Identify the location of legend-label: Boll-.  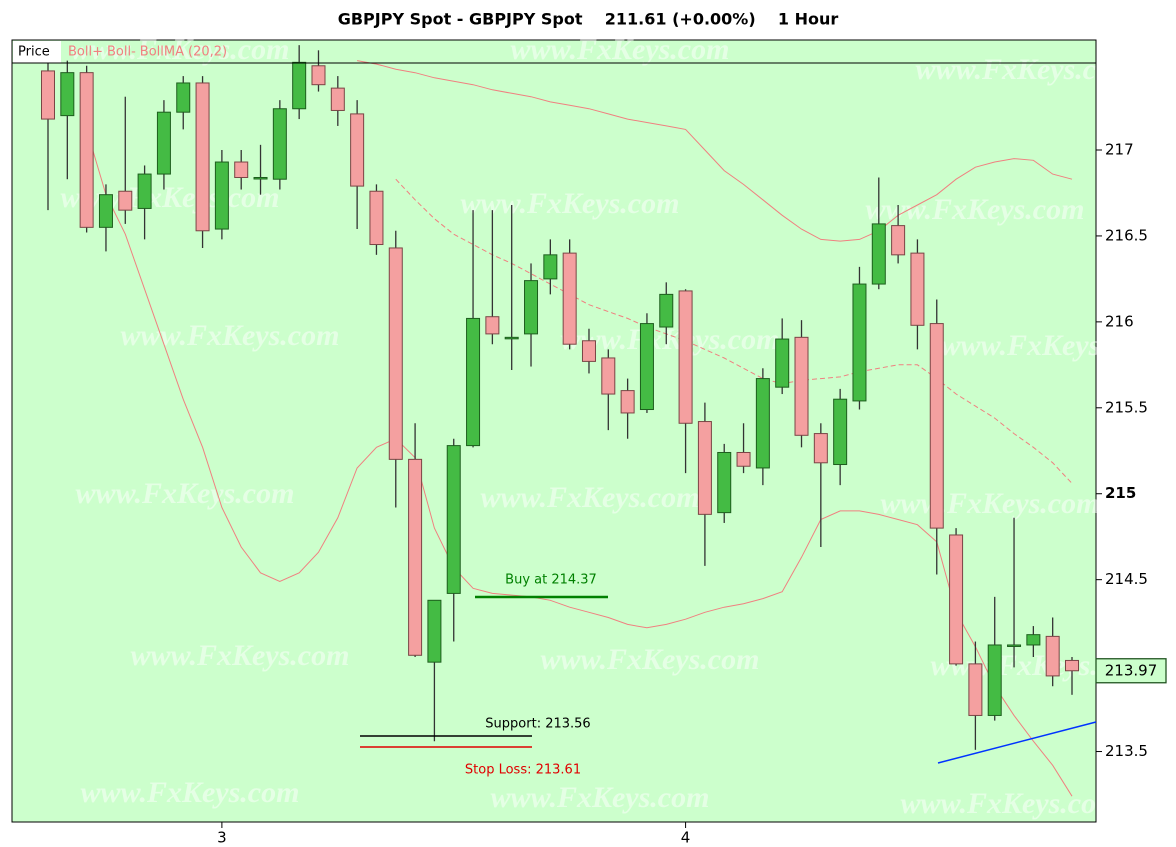
(121, 52).